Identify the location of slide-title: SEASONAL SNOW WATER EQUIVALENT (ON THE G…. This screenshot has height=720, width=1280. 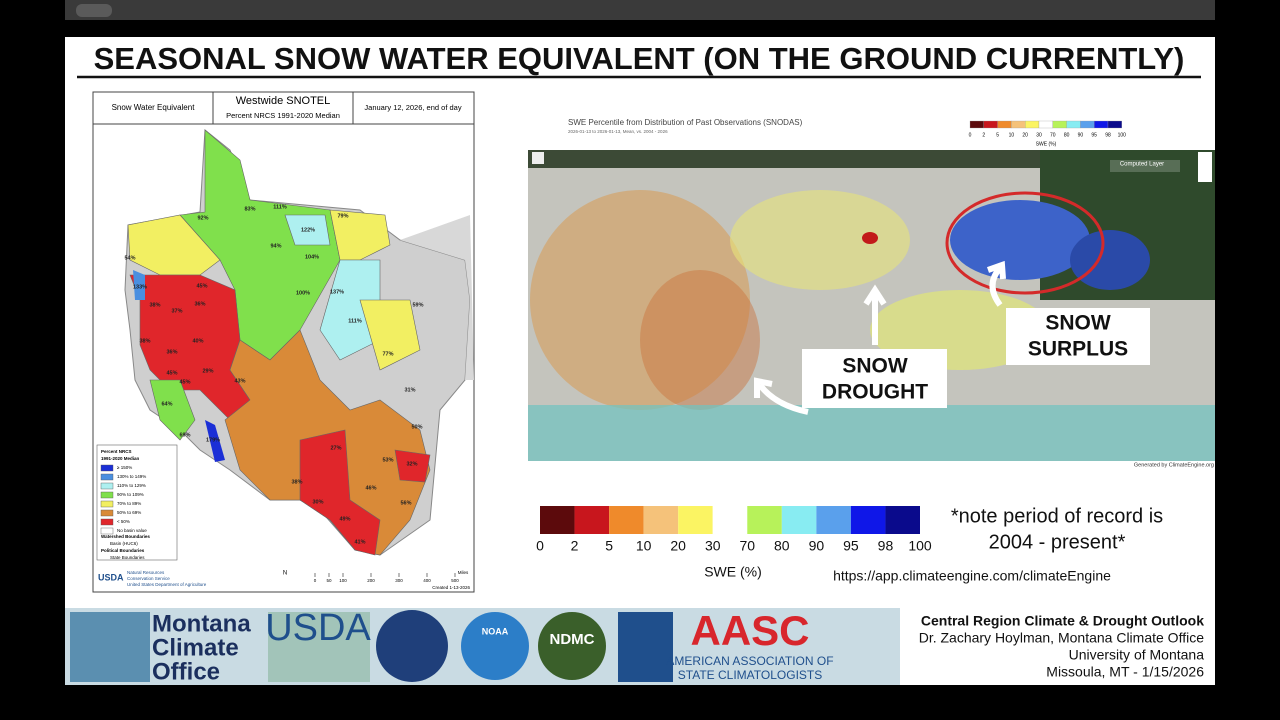
(639, 58).